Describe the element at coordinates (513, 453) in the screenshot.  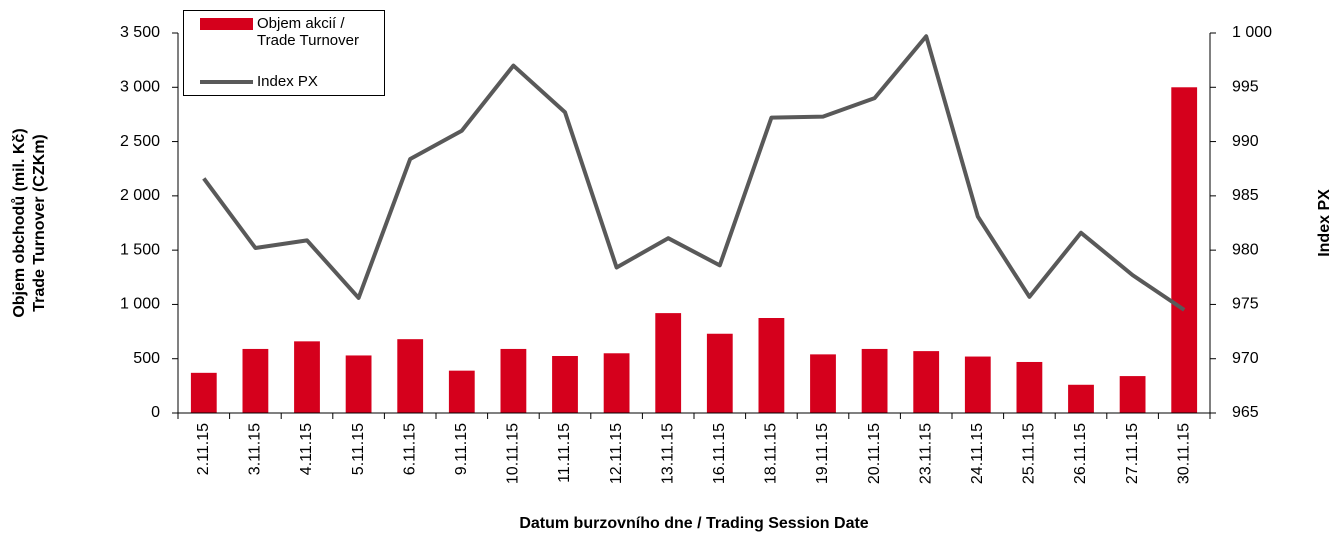
I see `x-tick-label: 10.11.15` at that location.